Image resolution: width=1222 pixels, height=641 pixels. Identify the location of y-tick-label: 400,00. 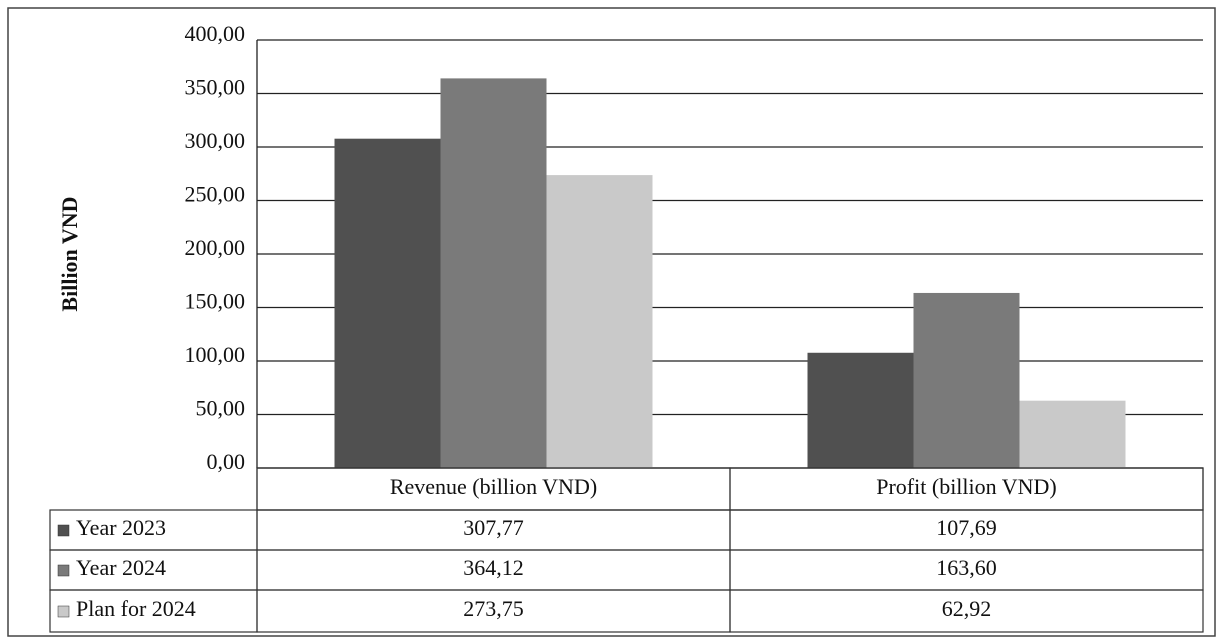
(215, 33).